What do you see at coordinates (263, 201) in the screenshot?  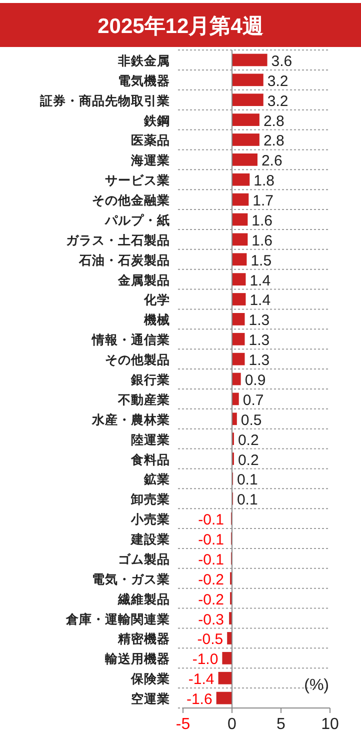 I see `data-label: 1.7` at bounding box center [263, 201].